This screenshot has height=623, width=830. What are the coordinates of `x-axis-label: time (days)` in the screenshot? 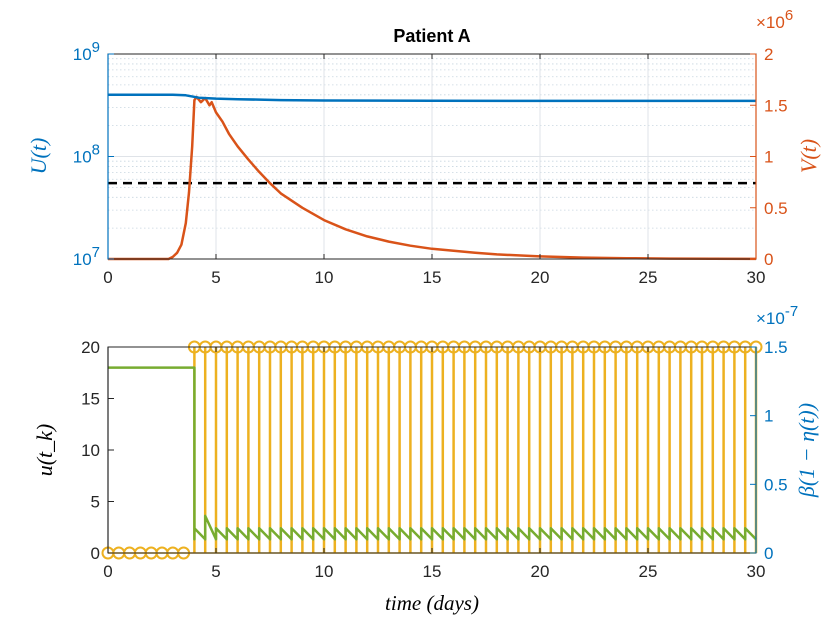 It's located at (432, 603).